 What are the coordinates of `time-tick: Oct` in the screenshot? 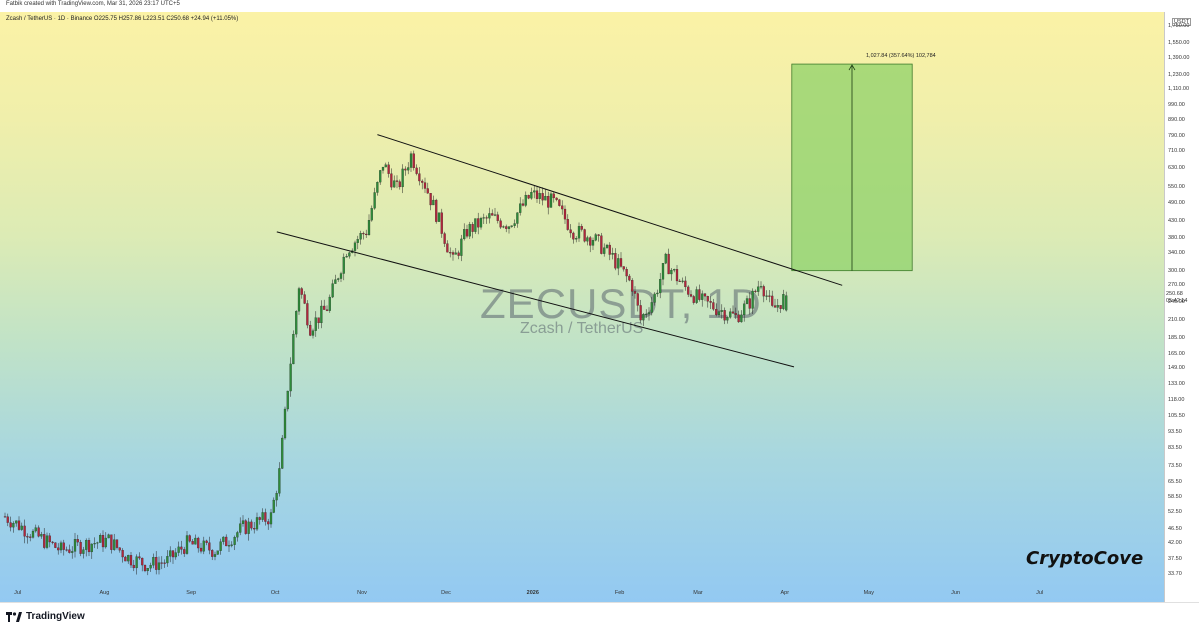 It's located at (275, 593).